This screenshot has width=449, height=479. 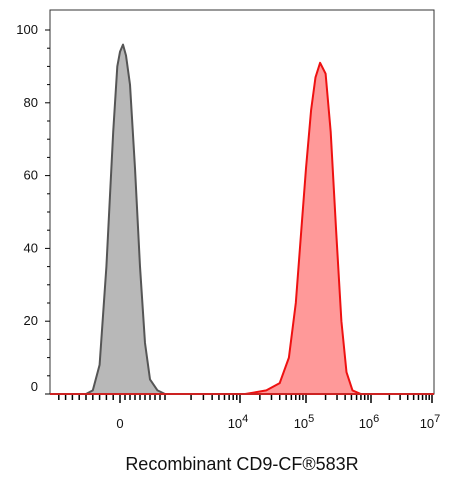 What do you see at coordinates (31, 247) in the screenshot?
I see `y-tick-label: 40` at bounding box center [31, 247].